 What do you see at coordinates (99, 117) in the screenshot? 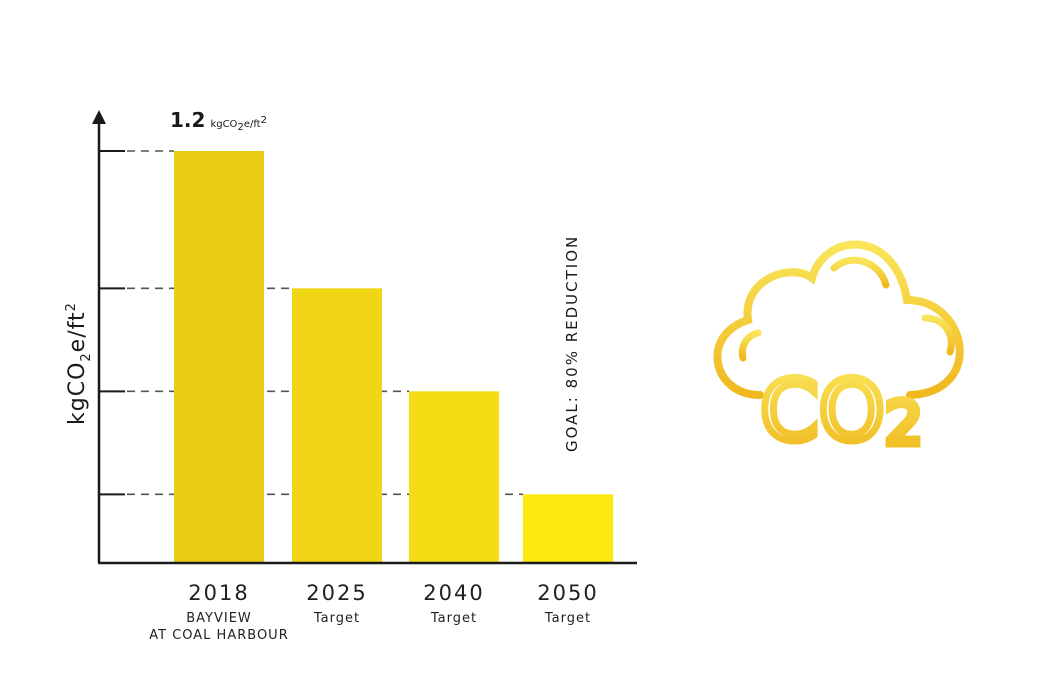
I see `y-axis-arrow-icon` at bounding box center [99, 117].